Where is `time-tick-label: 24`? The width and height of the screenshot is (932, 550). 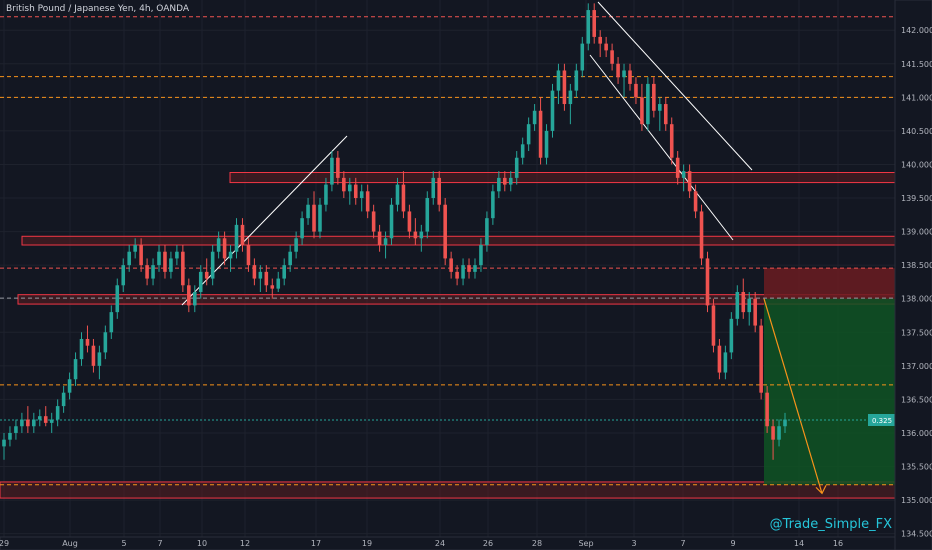
time-tick-label: 24 is located at coordinates (440, 543).